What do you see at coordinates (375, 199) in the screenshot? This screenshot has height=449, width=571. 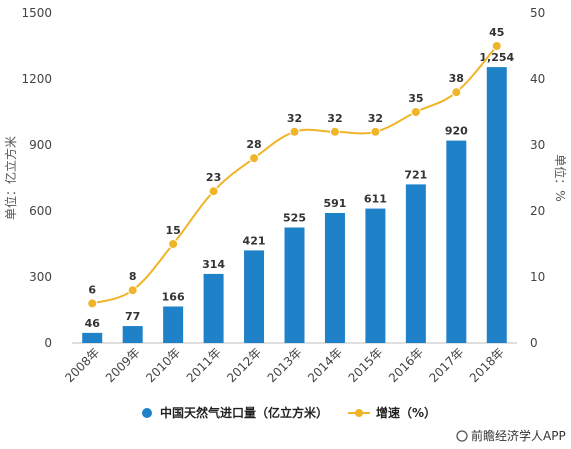 I see `bar-value-label: 611` at bounding box center [375, 199].